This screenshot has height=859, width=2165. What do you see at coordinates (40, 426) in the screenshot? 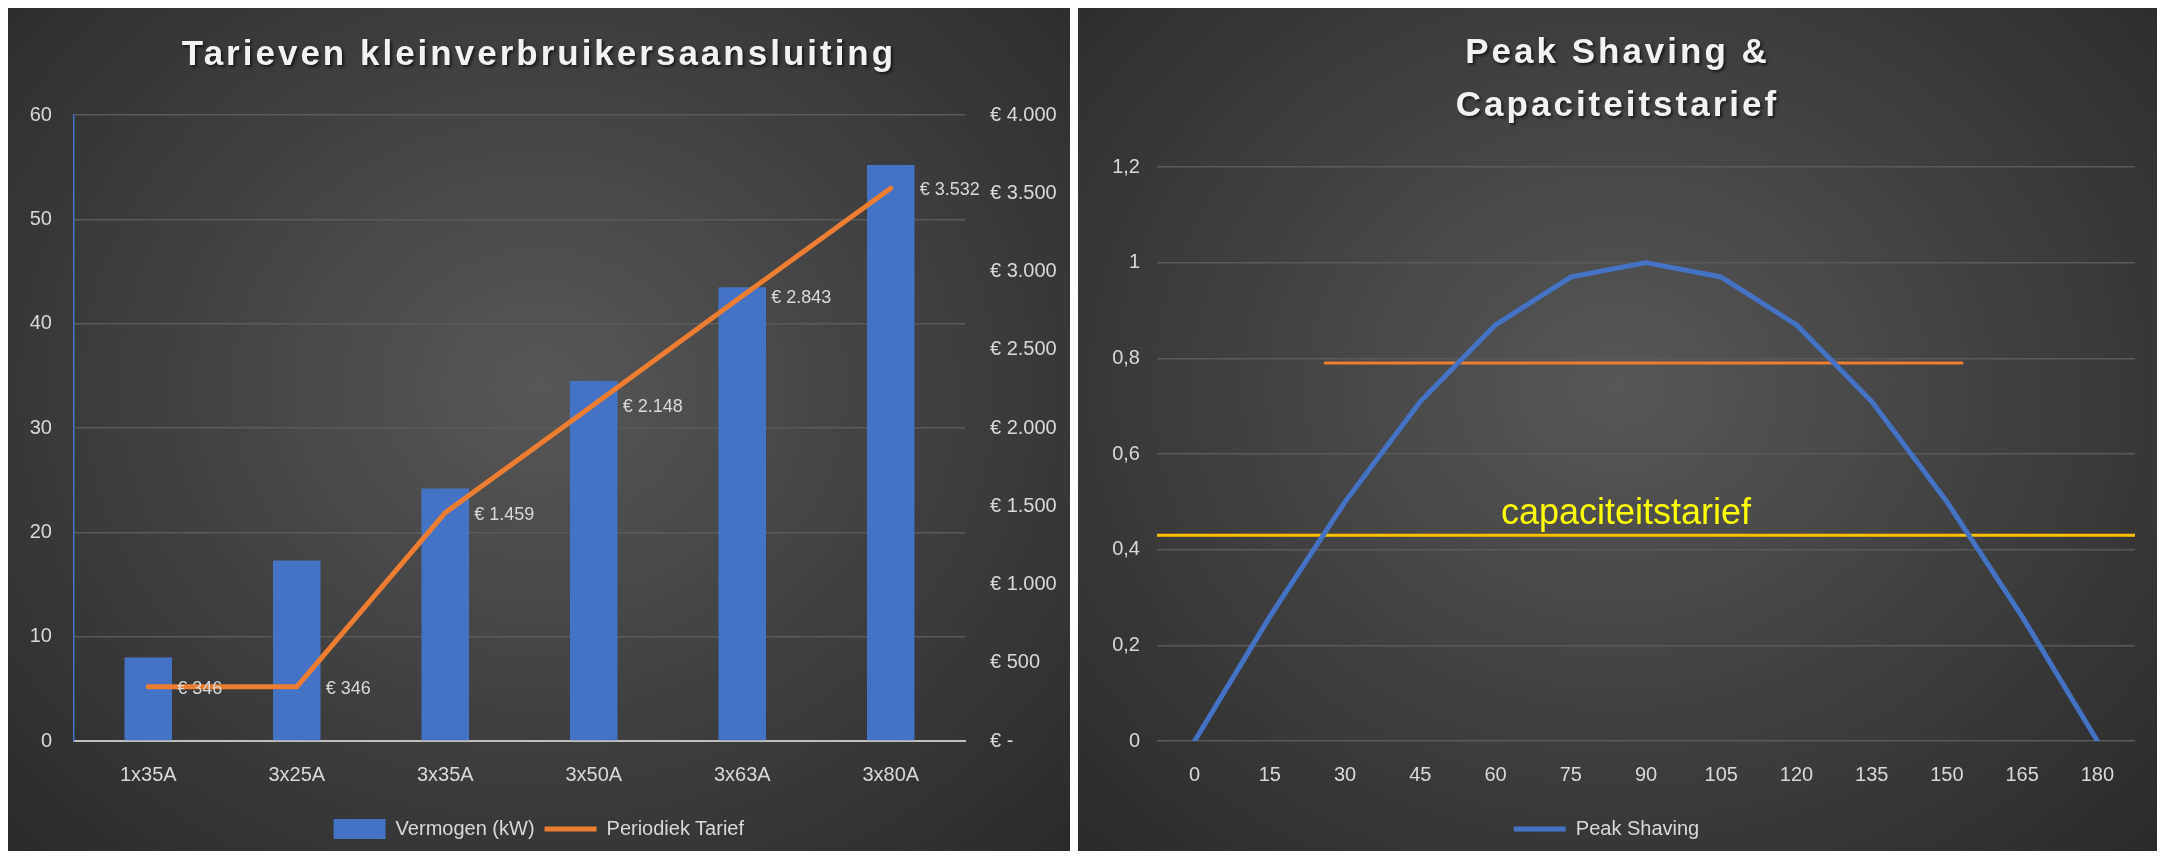
I see `y-tick-label: 30` at bounding box center [40, 426].